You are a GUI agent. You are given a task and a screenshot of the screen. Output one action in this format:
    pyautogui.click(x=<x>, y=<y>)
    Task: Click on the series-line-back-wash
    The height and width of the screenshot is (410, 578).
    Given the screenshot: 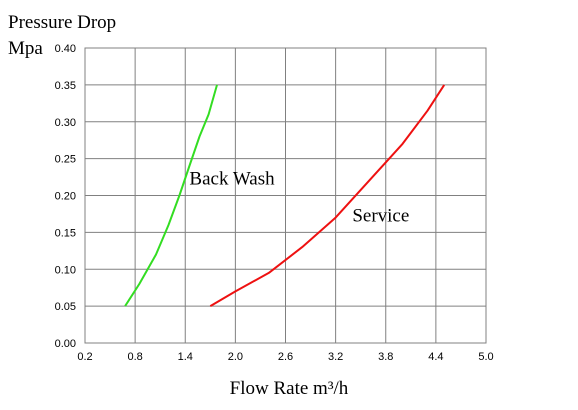 What is the action you would take?
    pyautogui.click(x=171, y=195)
    